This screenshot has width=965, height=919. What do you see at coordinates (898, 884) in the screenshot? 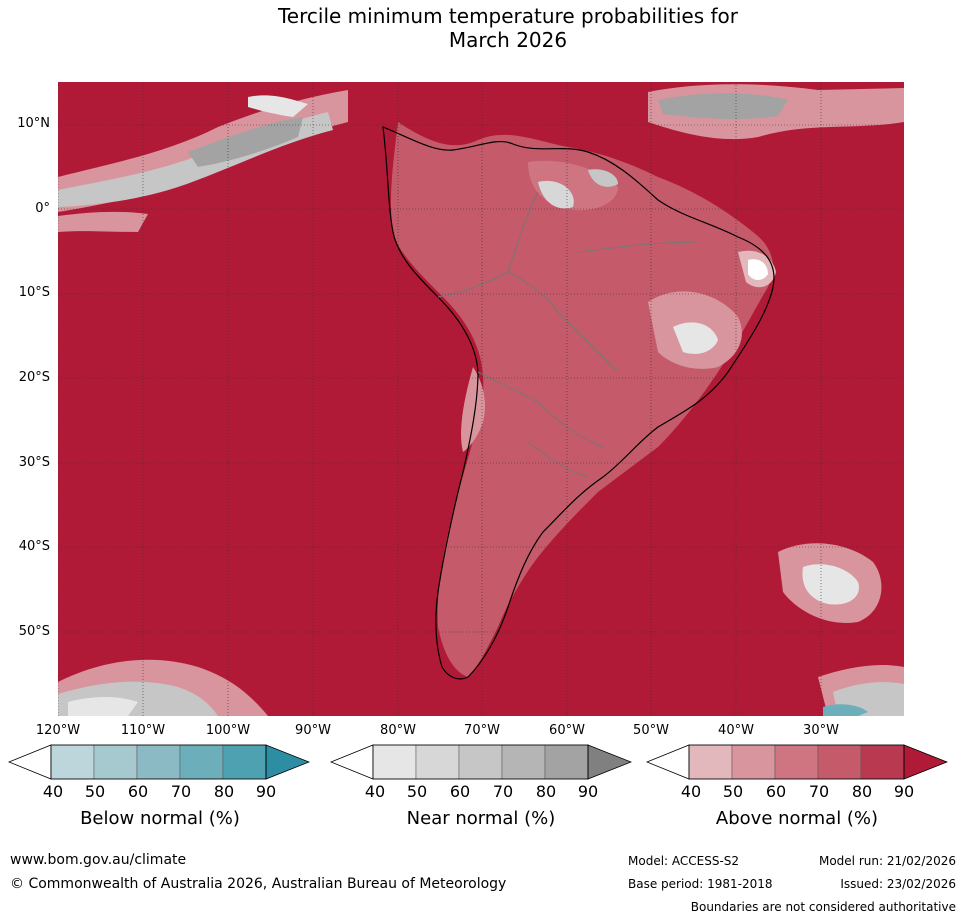
I see `issued-date: Issued: 23/02/2026` at bounding box center [898, 884].